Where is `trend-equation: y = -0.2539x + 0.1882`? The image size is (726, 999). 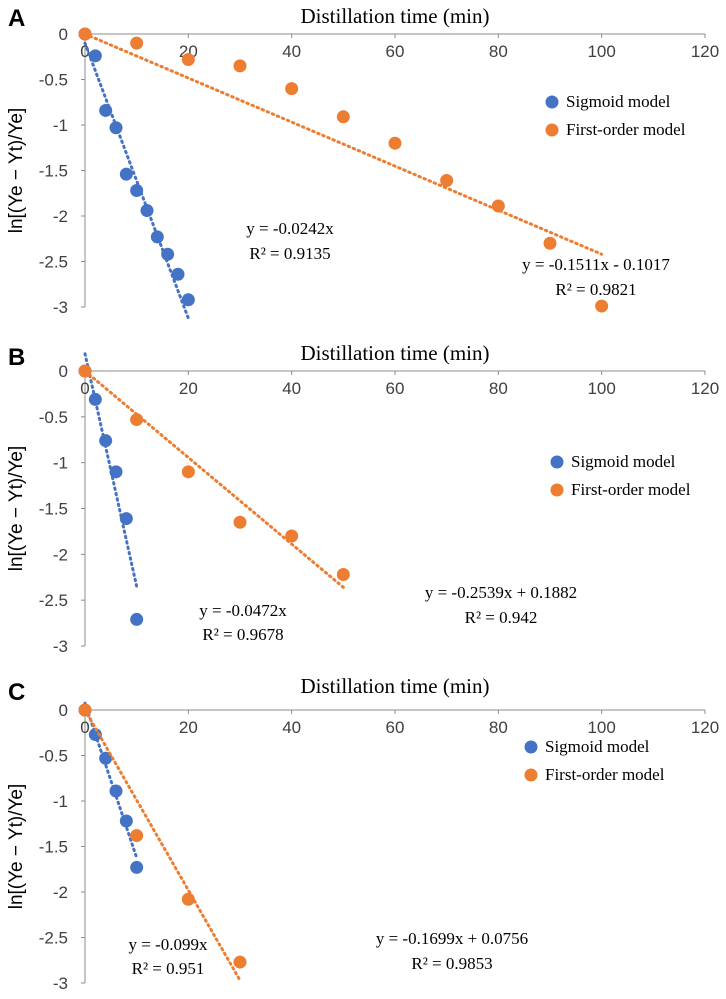 trend-equation: y = -0.2539x + 0.1882 is located at coordinates (501, 592).